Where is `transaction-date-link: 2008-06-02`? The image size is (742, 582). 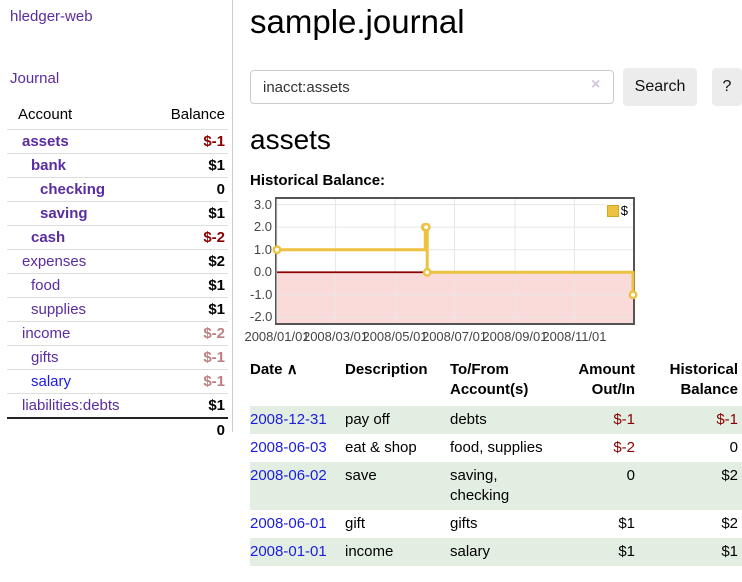
transaction-date-link: 2008-06-02 is located at coordinates (288, 475).